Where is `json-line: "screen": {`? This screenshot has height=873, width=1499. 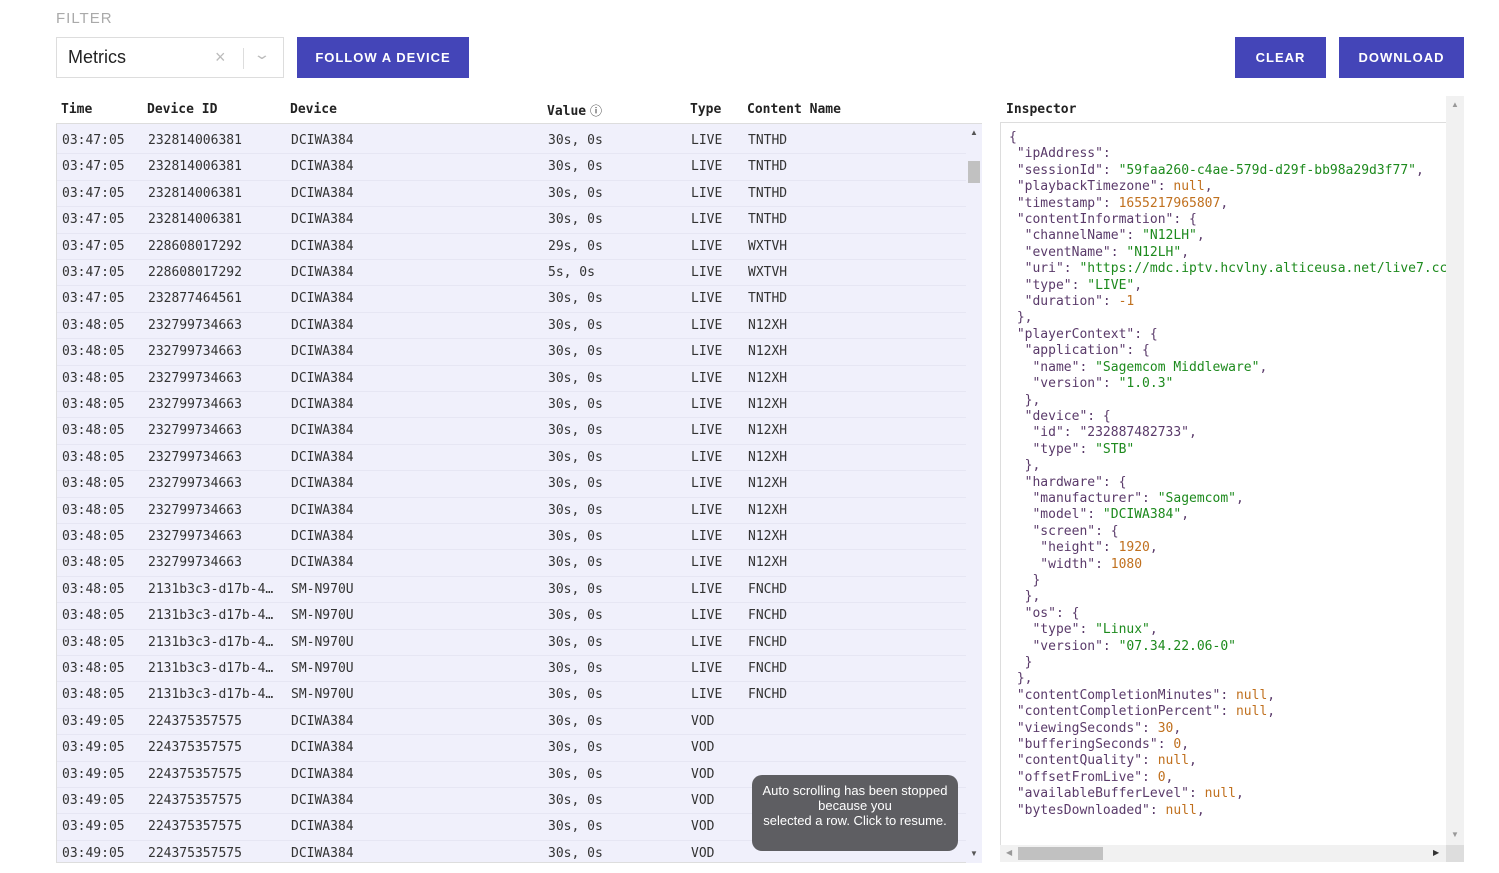 json-line: "screen": { is located at coordinates (1064, 531).